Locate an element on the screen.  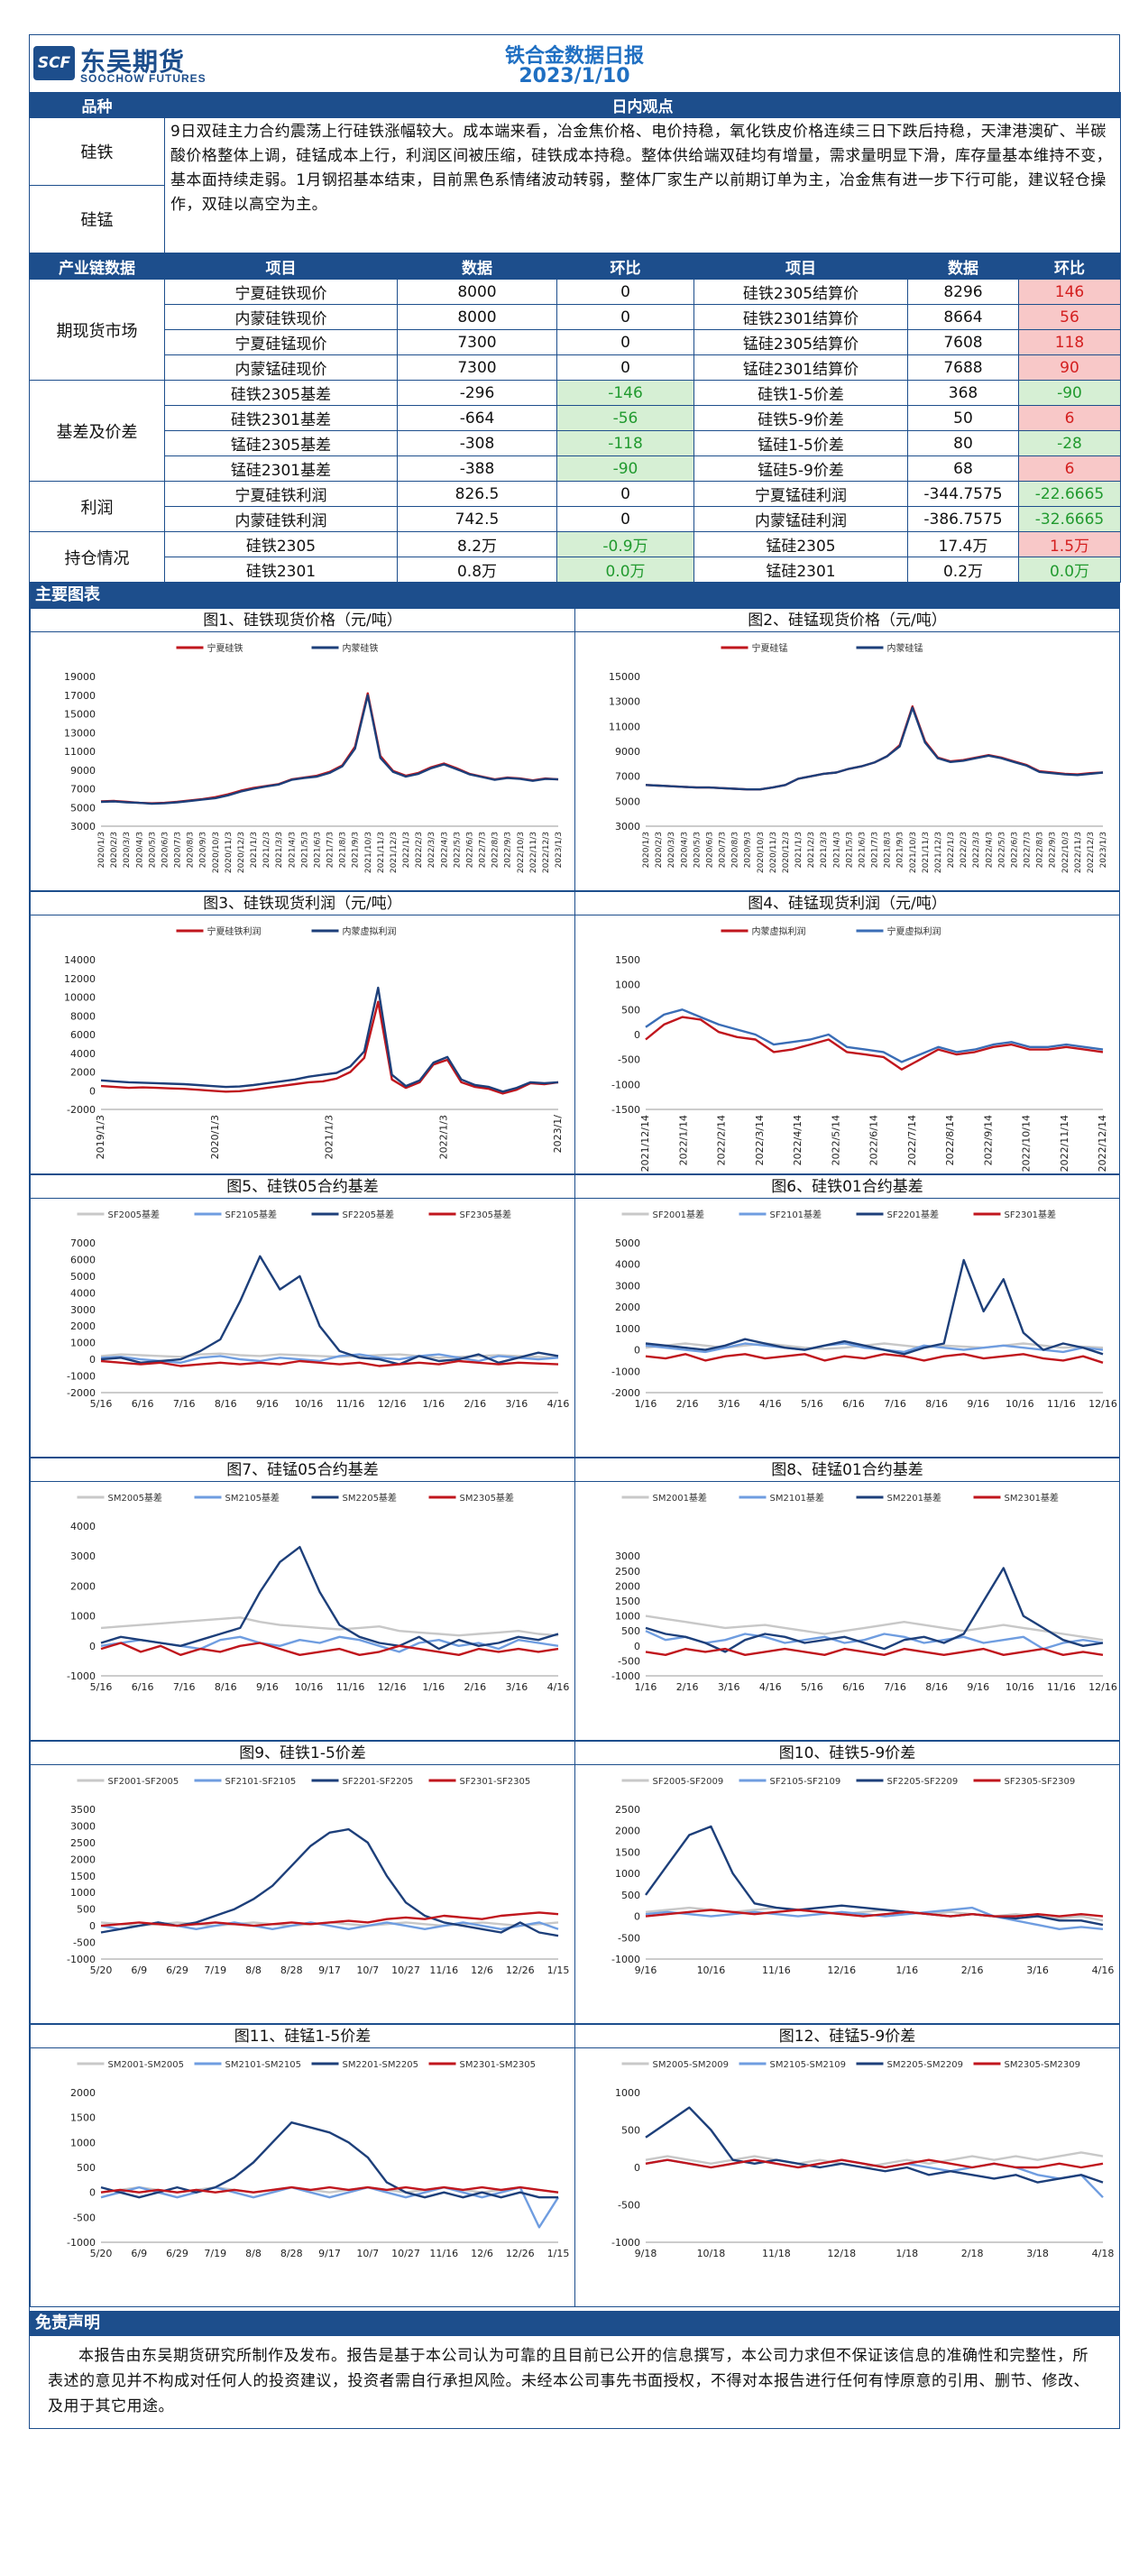
item-name: 宁夏硅铁现价 is located at coordinates (281, 292).